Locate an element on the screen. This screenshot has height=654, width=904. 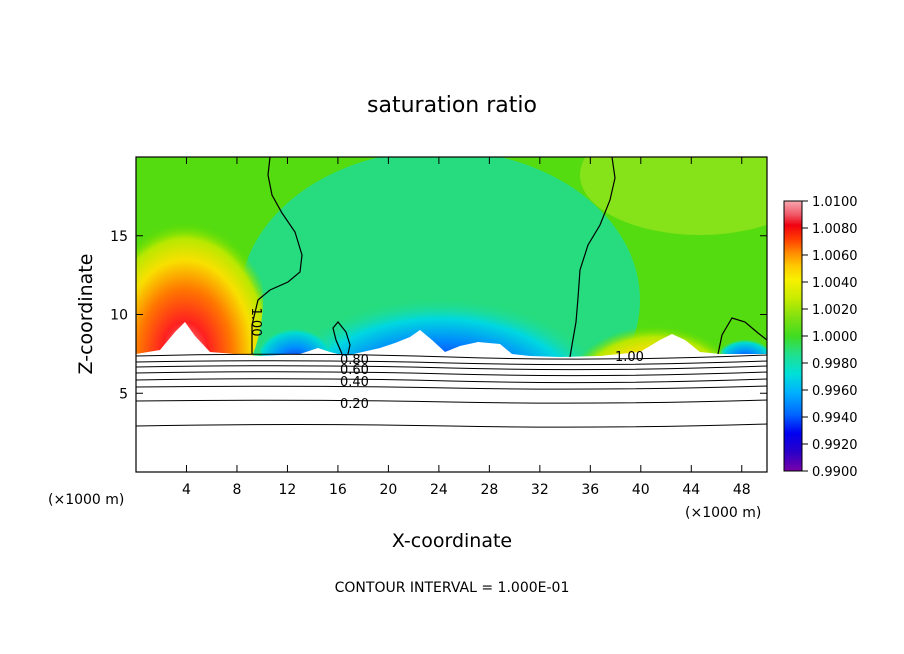
x-tick-label: 28 is located at coordinates (489, 490).